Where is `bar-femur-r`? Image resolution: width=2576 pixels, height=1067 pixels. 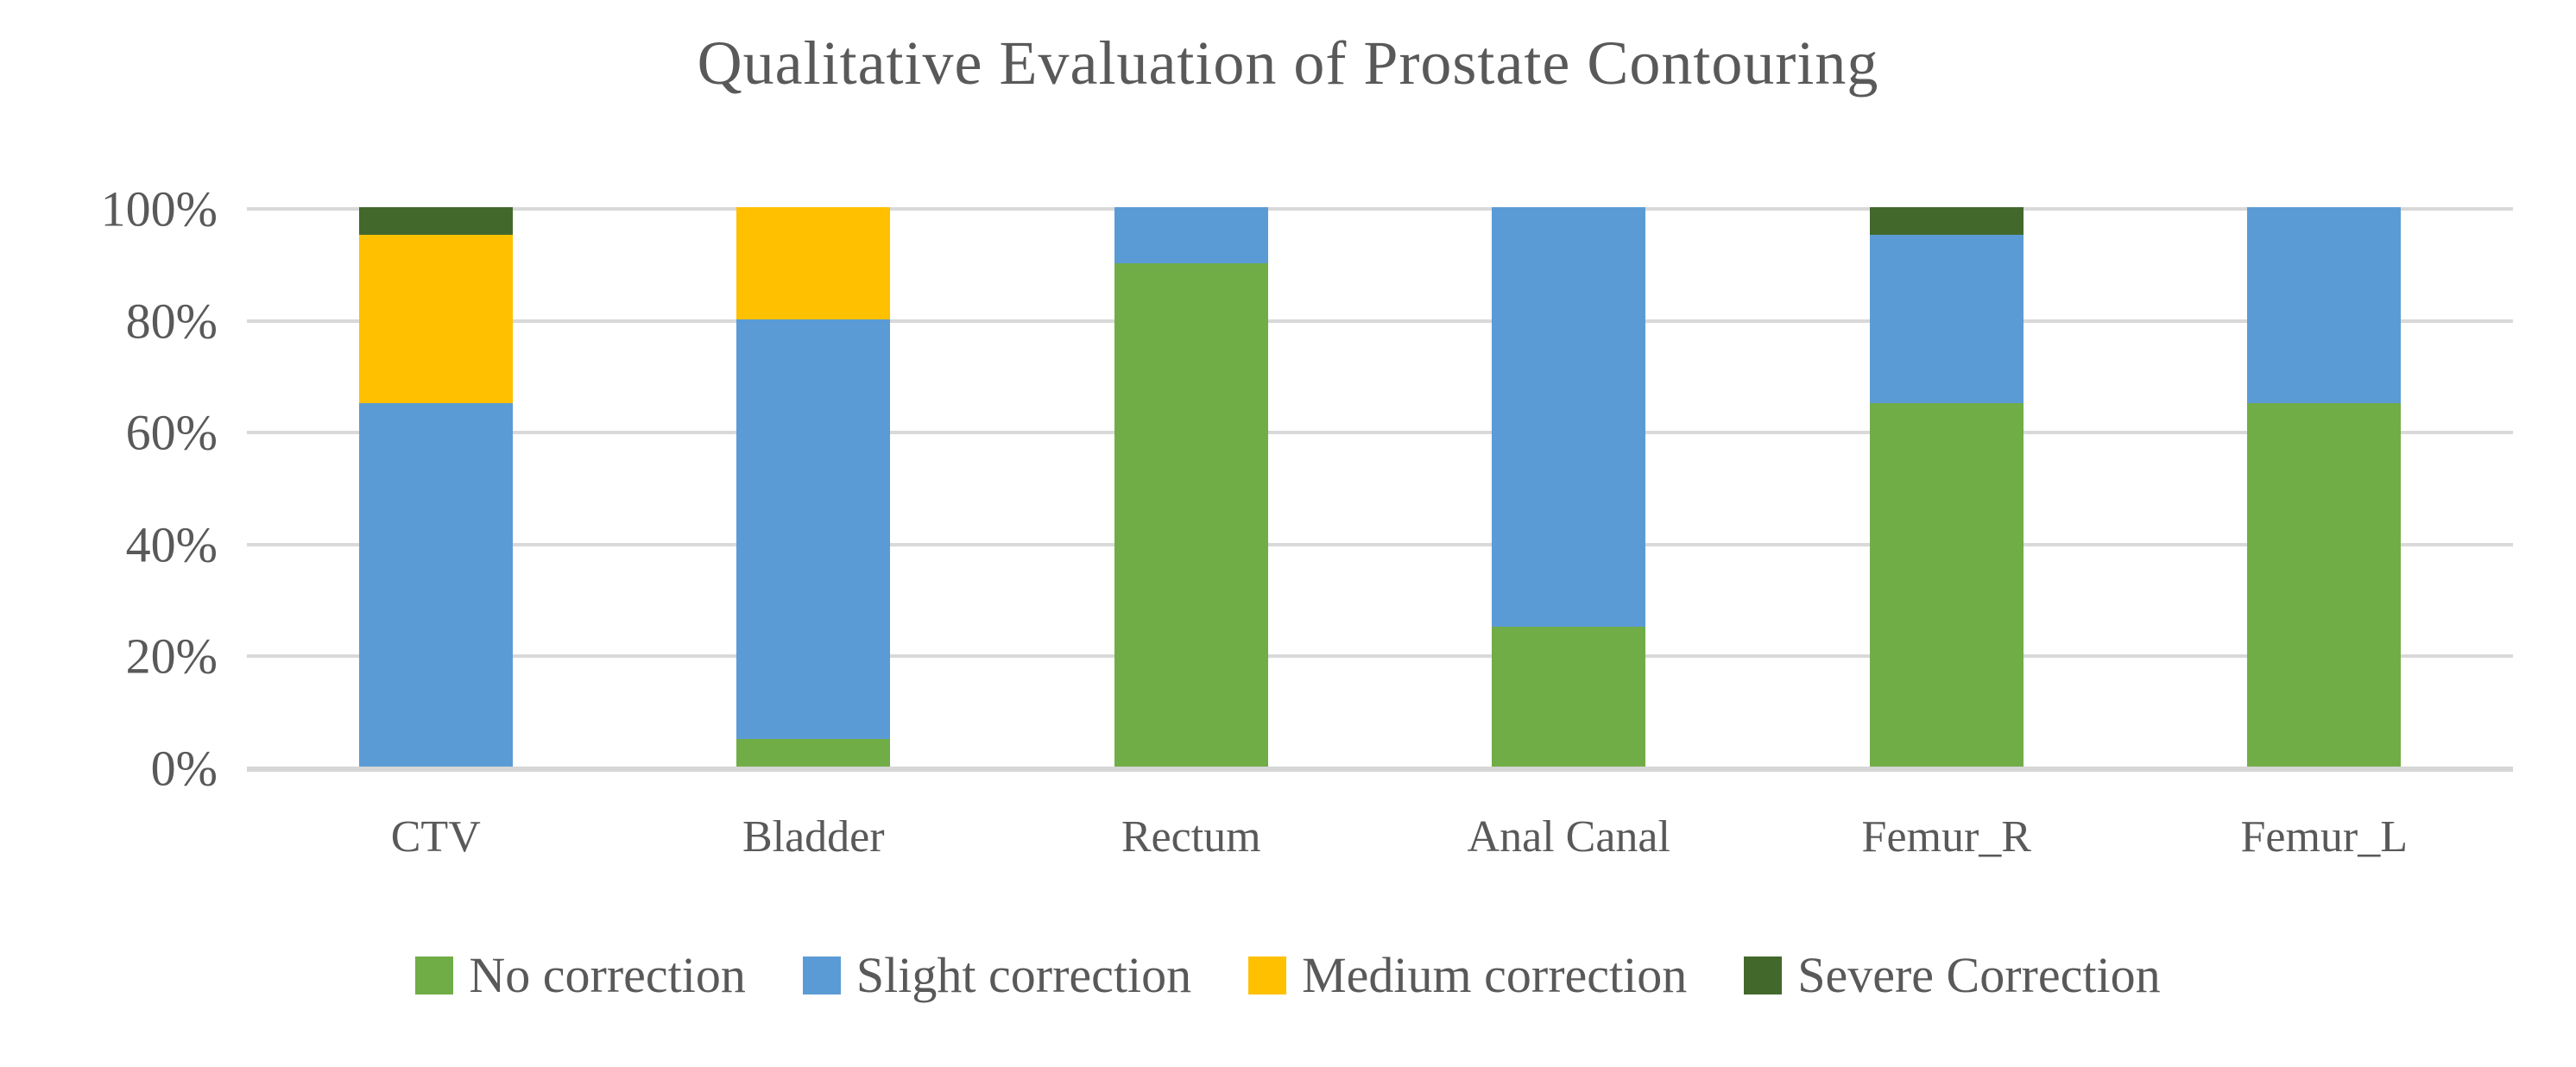
bar-femur-r is located at coordinates (1946, 487).